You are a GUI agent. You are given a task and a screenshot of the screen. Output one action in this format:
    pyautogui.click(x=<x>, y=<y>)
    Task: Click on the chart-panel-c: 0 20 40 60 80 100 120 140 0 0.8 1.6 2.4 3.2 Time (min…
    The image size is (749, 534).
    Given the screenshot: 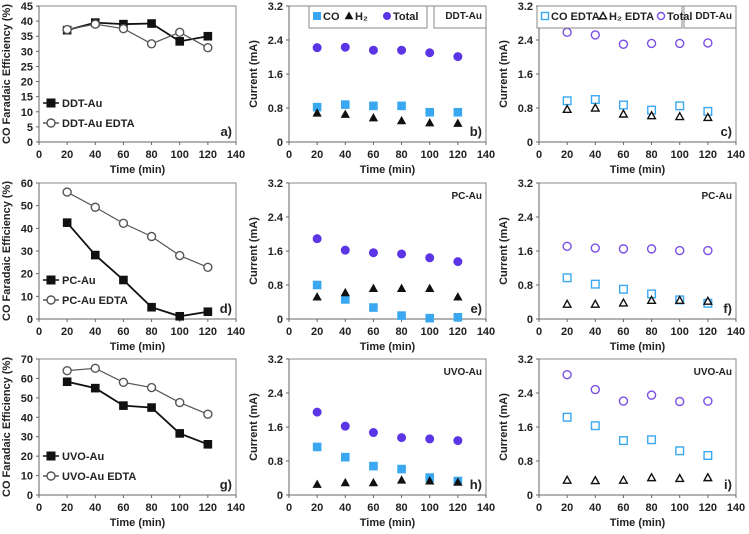 What is the action you would take?
    pyautogui.click(x=621, y=88)
    